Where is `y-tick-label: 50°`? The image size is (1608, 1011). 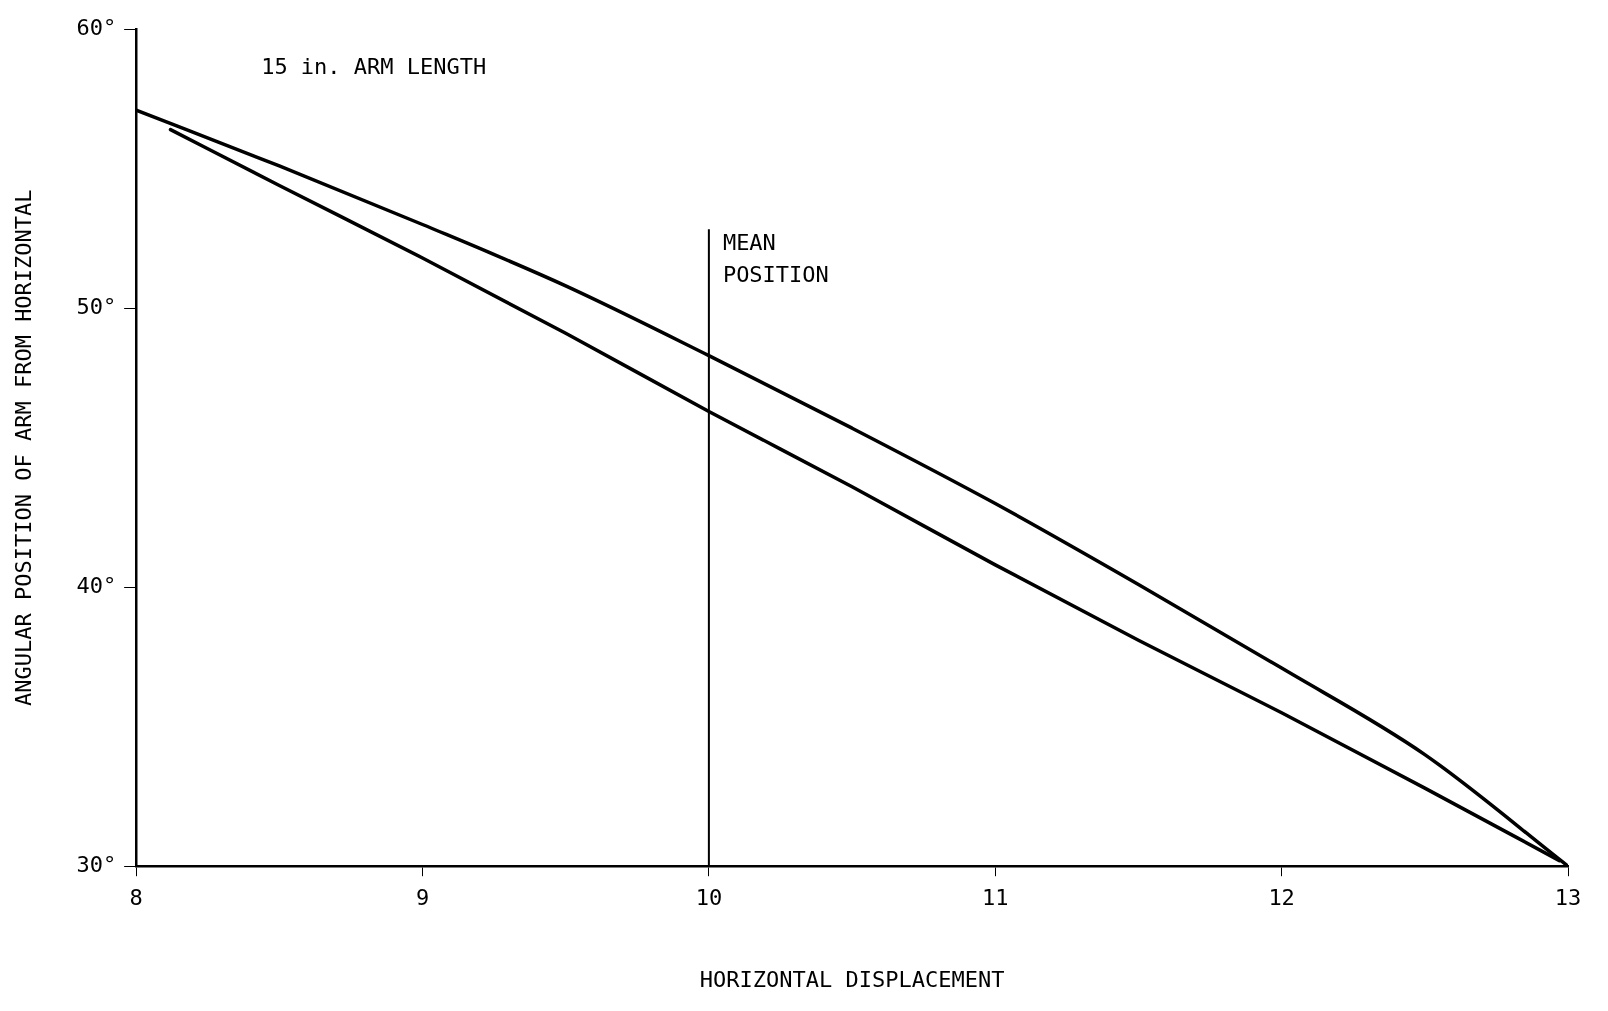
y-tick-label: 50° is located at coordinates (96, 306).